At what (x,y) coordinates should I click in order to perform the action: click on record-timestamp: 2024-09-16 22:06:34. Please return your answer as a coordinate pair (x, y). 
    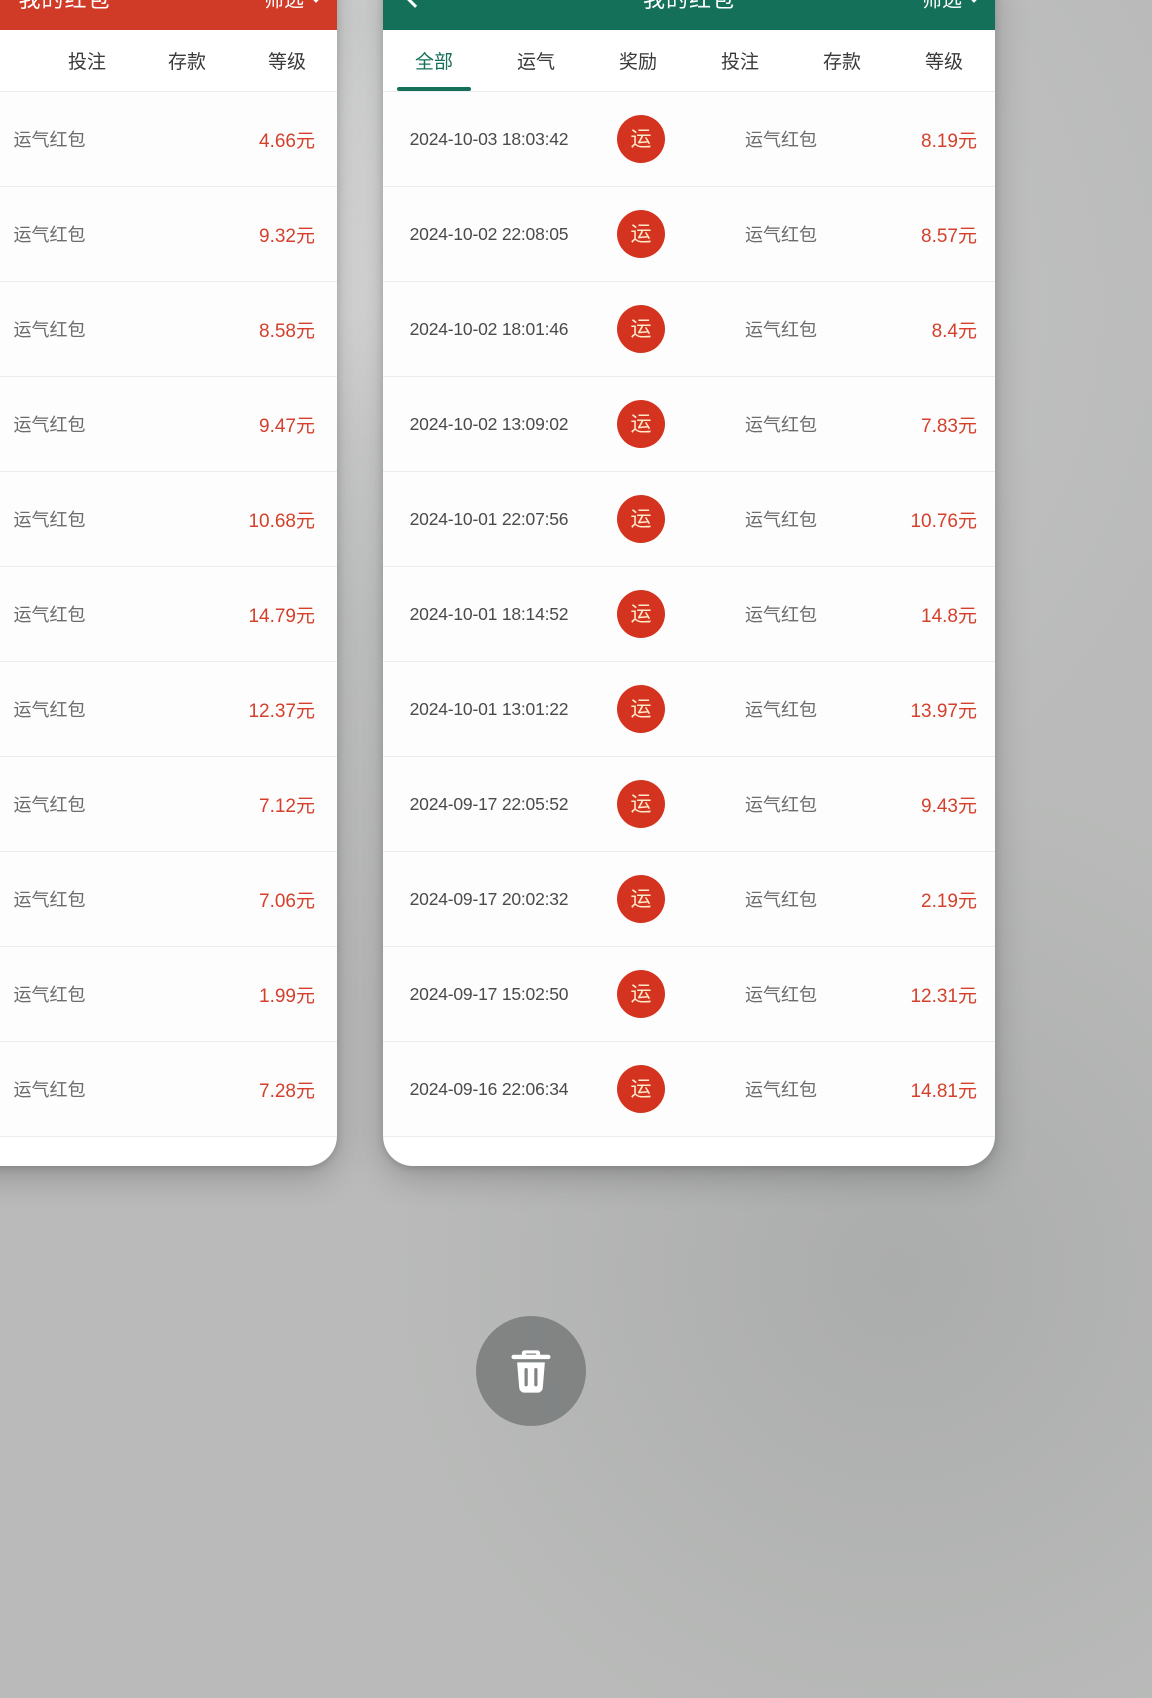
    Looking at the image, I should click on (489, 1088).